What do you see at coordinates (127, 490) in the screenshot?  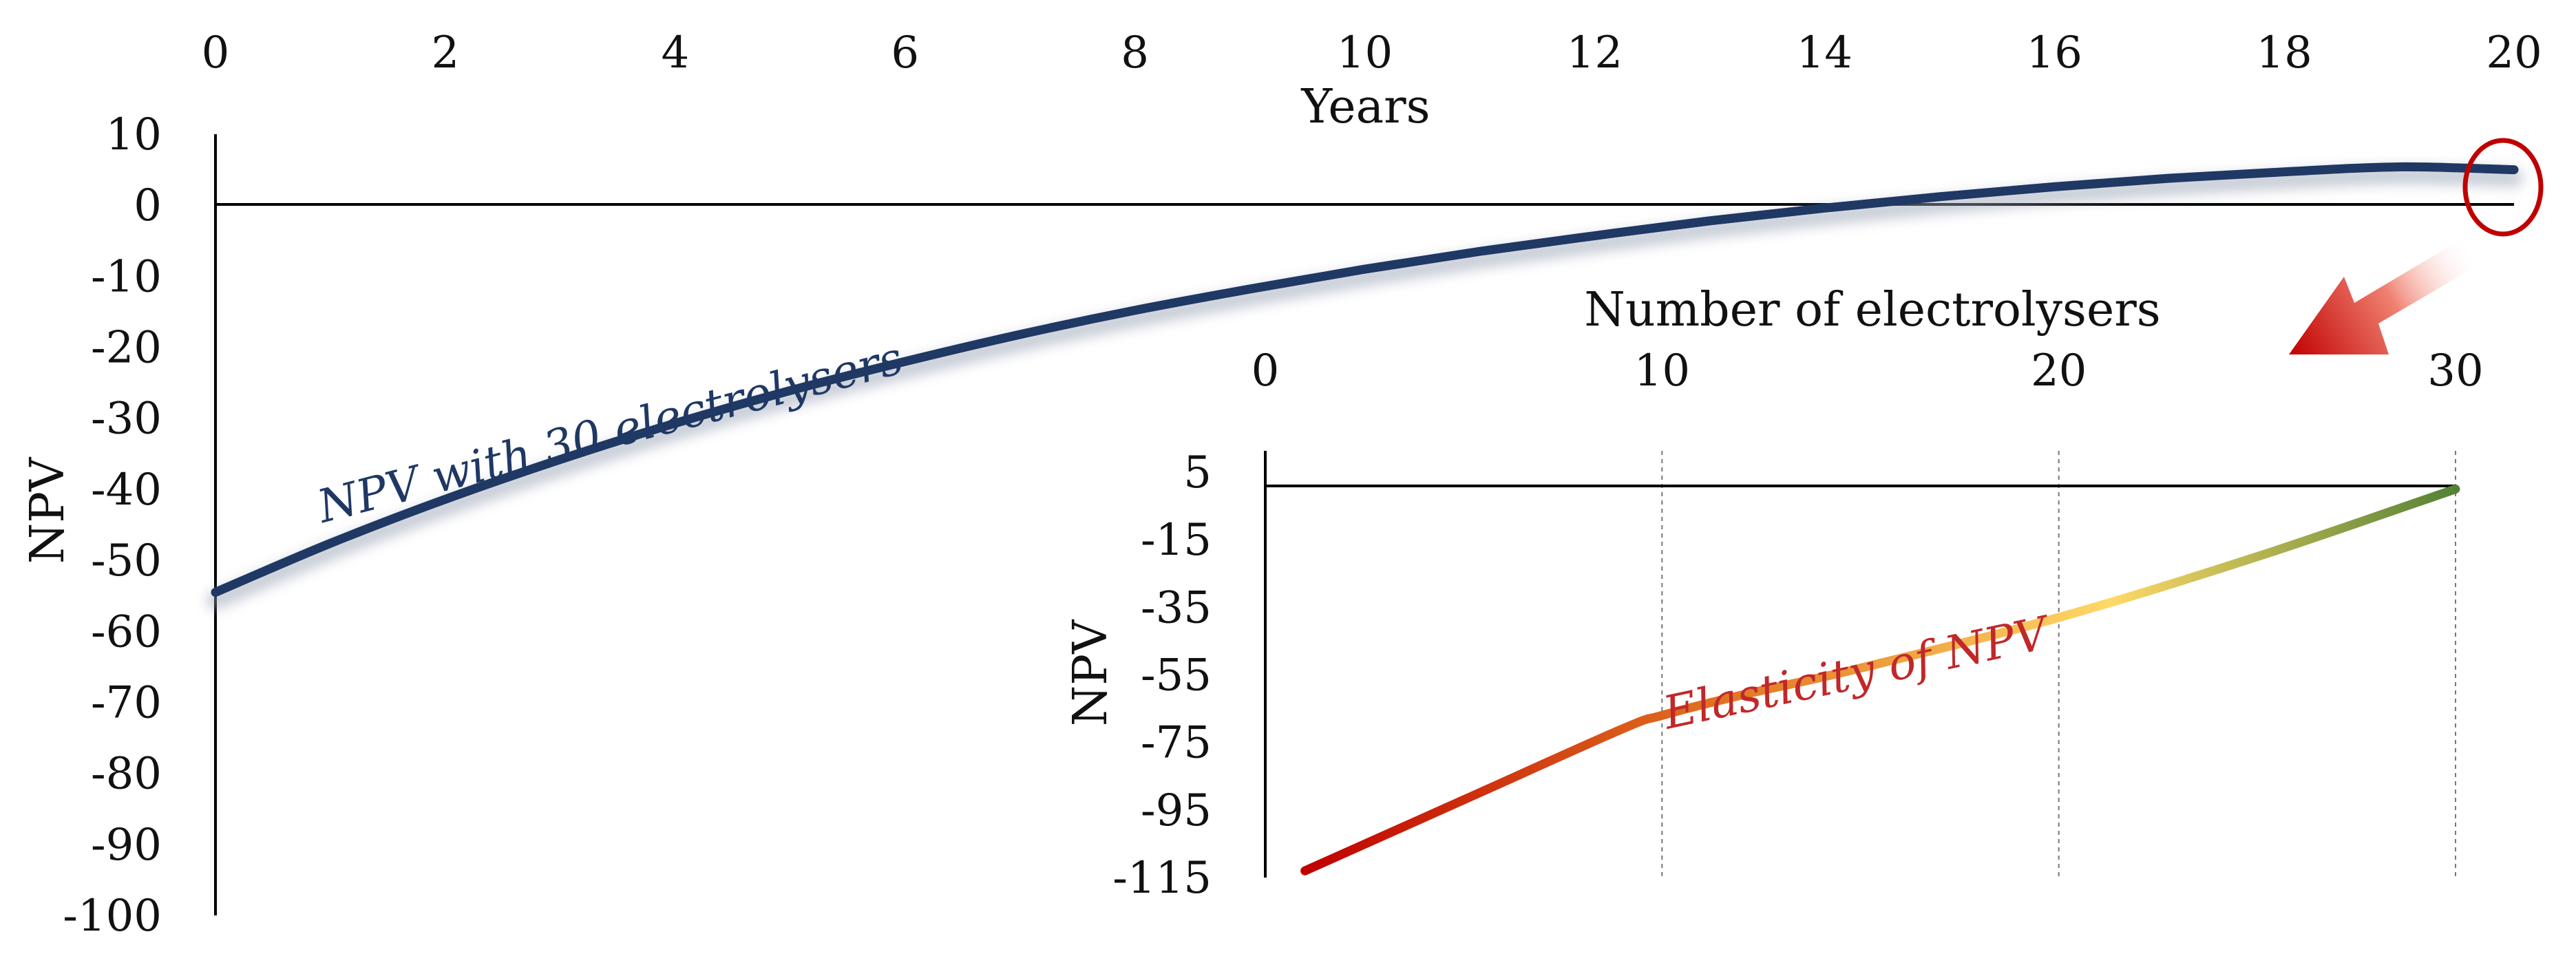 I see `main-y-tick-label: -40` at bounding box center [127, 490].